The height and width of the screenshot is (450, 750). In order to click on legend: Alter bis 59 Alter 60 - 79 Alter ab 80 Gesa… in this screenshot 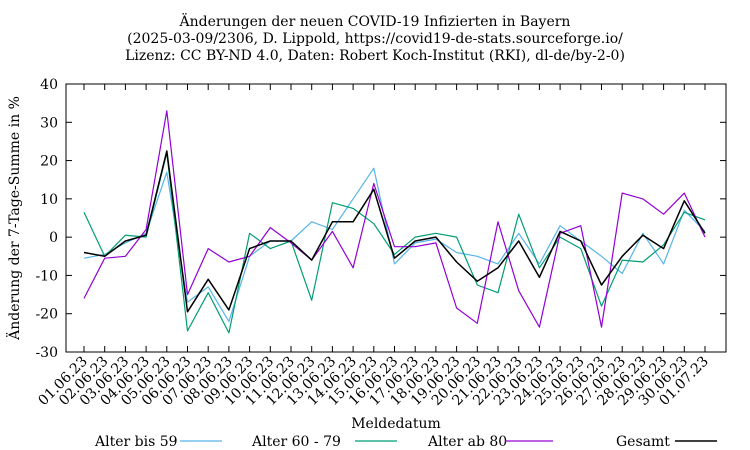, I will do `click(405, 442)`.